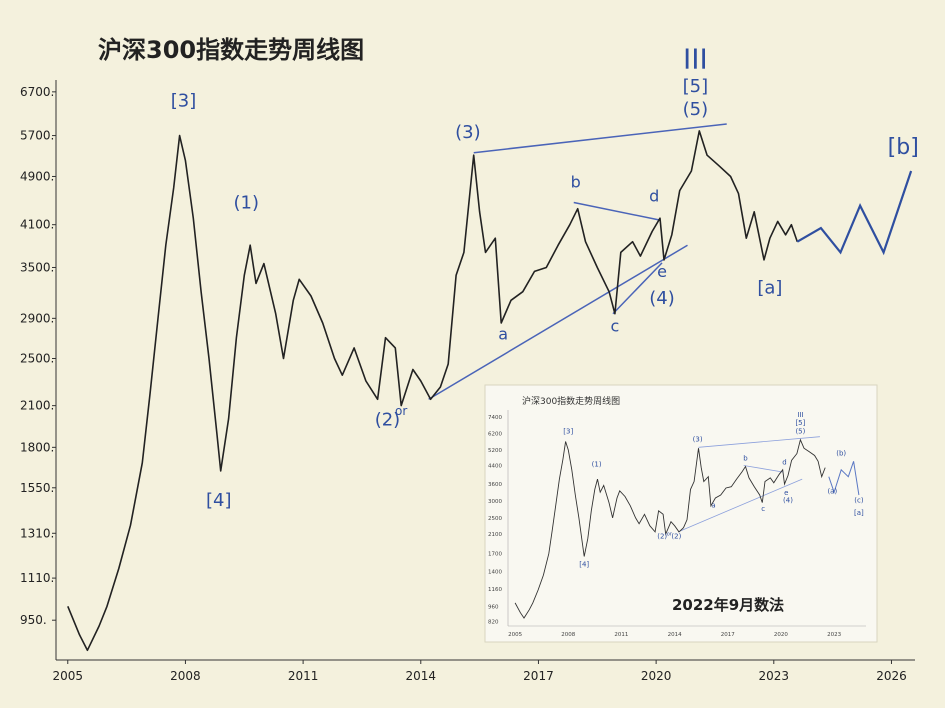 The width and height of the screenshot is (945, 708). What do you see at coordinates (662, 298) in the screenshot?
I see `wave-label: (4)` at bounding box center [662, 298].